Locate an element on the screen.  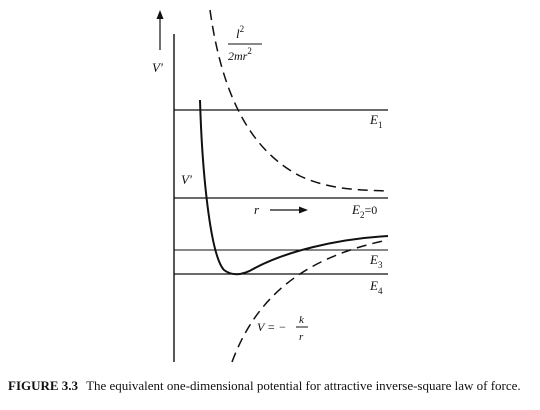
effective-potential-label: V' is located at coordinates (186, 179).